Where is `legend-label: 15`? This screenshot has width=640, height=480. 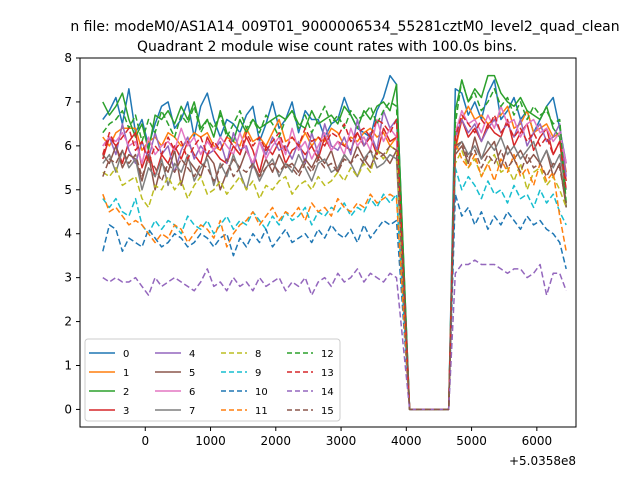 legend-label: 15 is located at coordinates (327, 411).